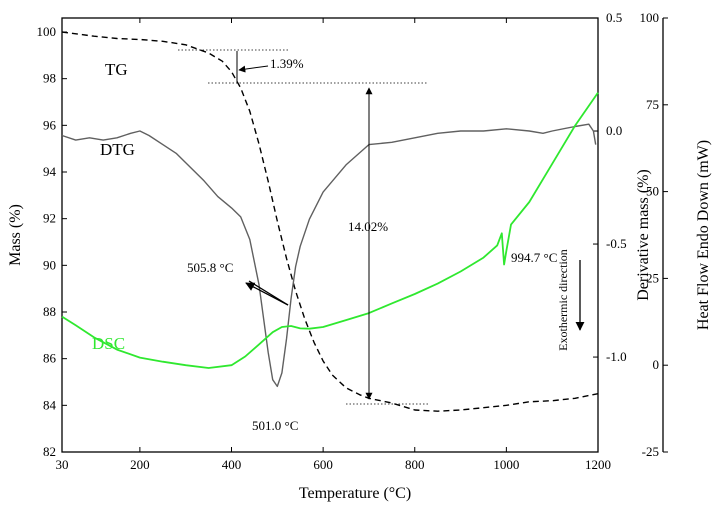 This screenshot has height=506, width=717. What do you see at coordinates (368, 226) in the screenshot?
I see `mass-loss-2-label: 14.02%` at bounding box center [368, 226].